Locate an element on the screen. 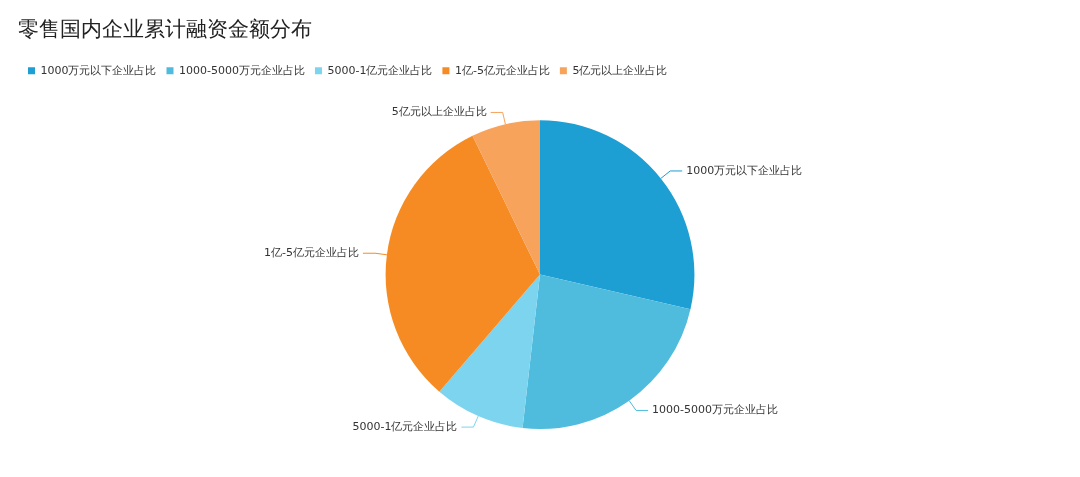 The image size is (1080, 477). legend-label: 1亿-5亿元企业占比 is located at coordinates (502, 70).